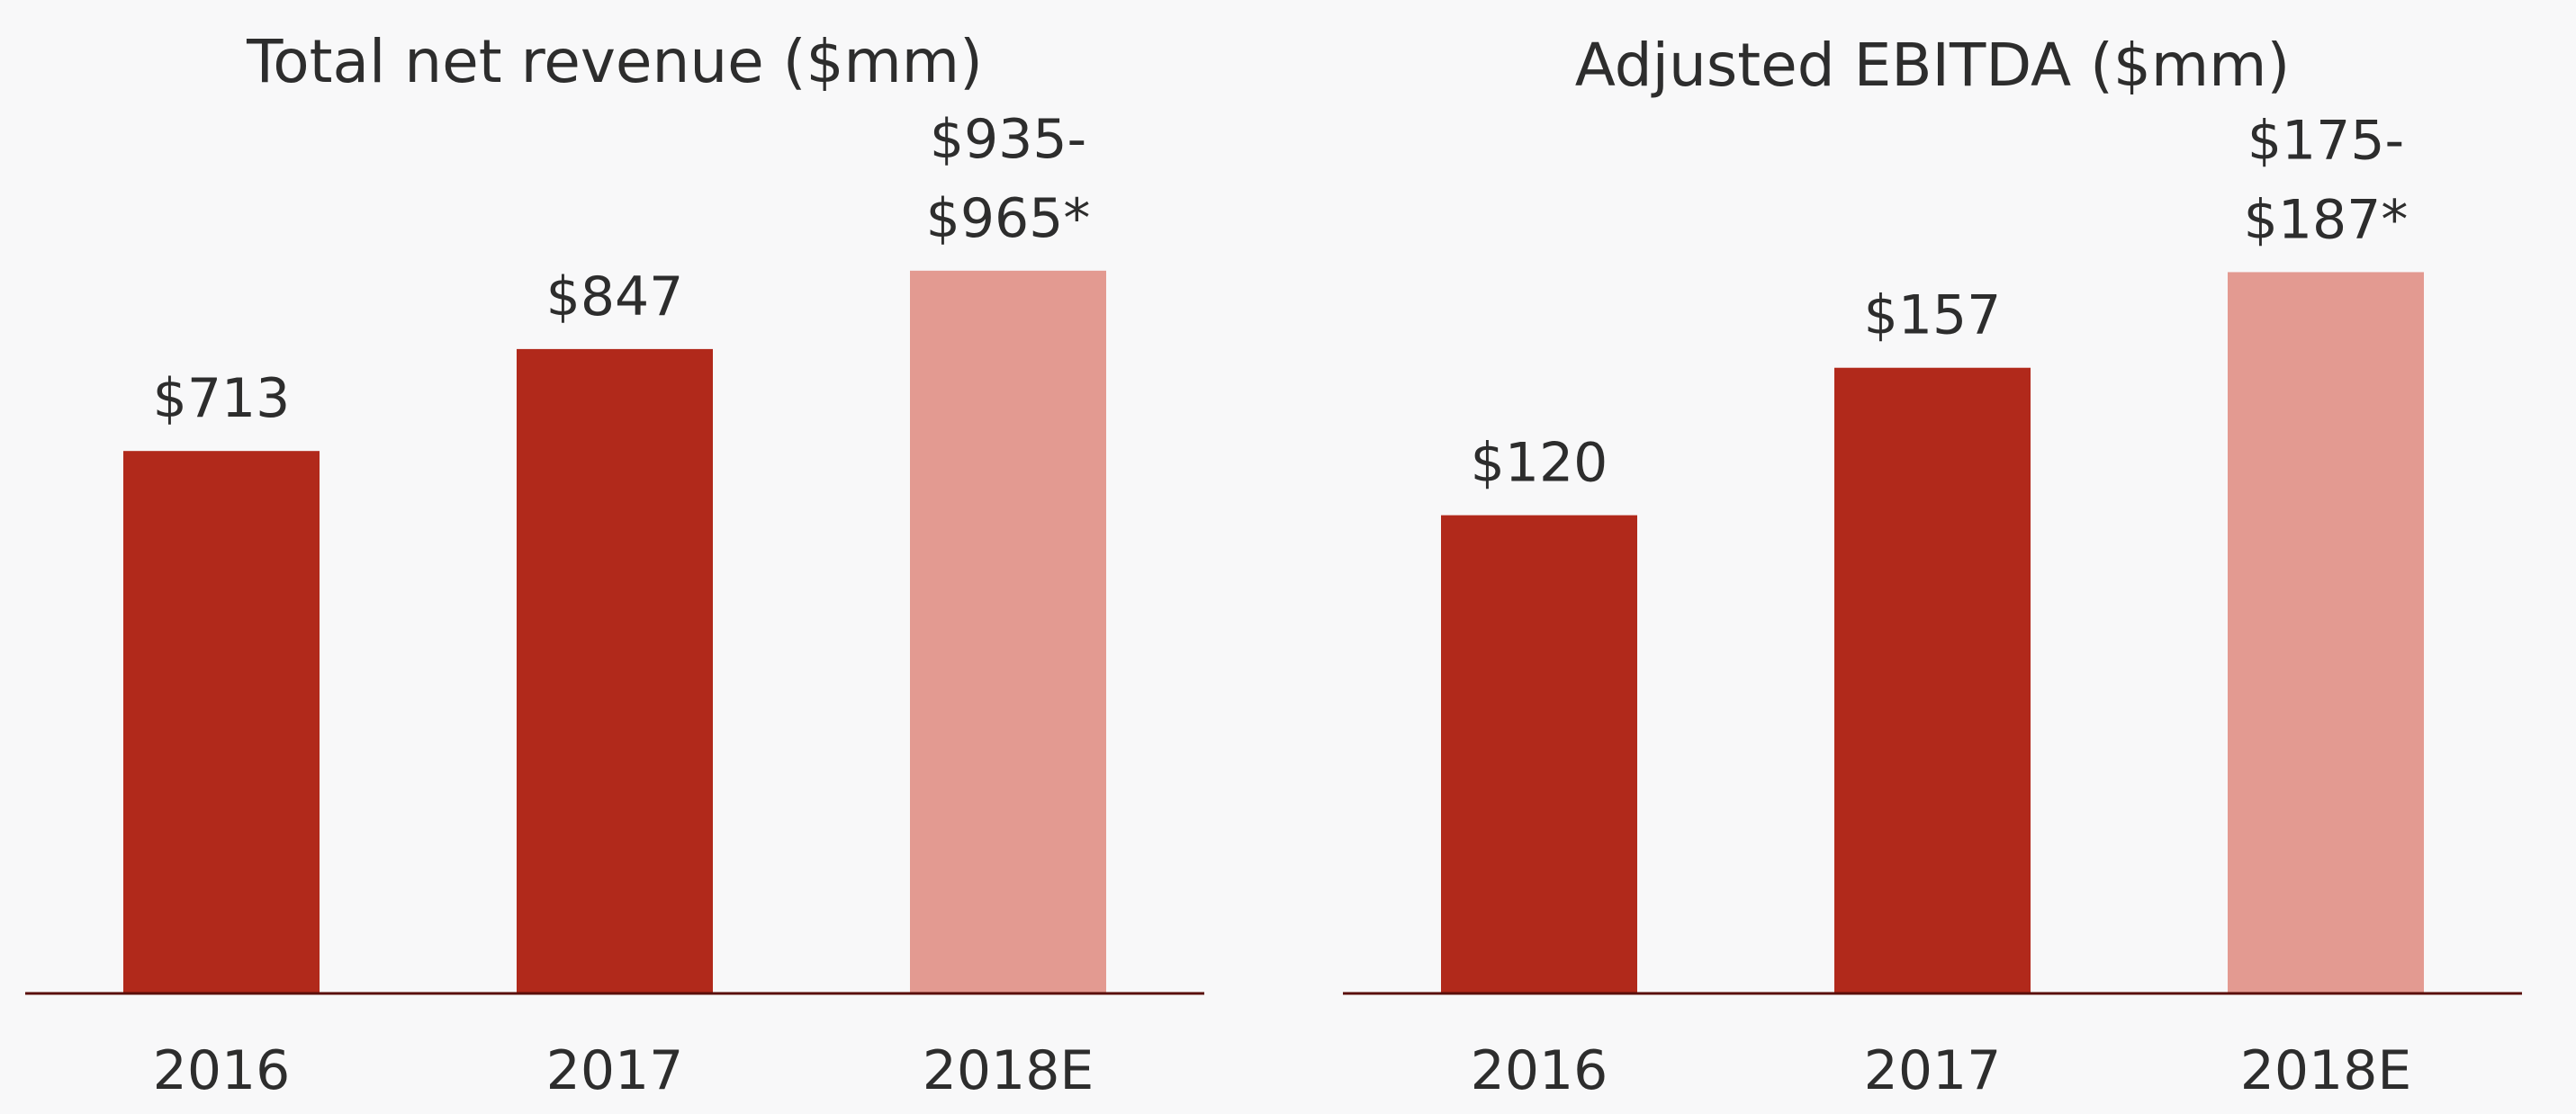 The width and height of the screenshot is (2576, 1114). Describe the element at coordinates (2325, 140) in the screenshot. I see `data-label: $175-` at that location.